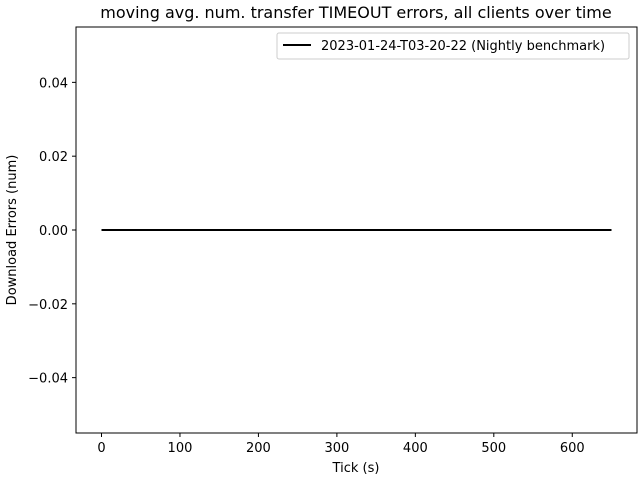 The height and width of the screenshot is (480, 640). What do you see at coordinates (53, 83) in the screenshot?
I see `y-tick-label: 0.04` at bounding box center [53, 83].